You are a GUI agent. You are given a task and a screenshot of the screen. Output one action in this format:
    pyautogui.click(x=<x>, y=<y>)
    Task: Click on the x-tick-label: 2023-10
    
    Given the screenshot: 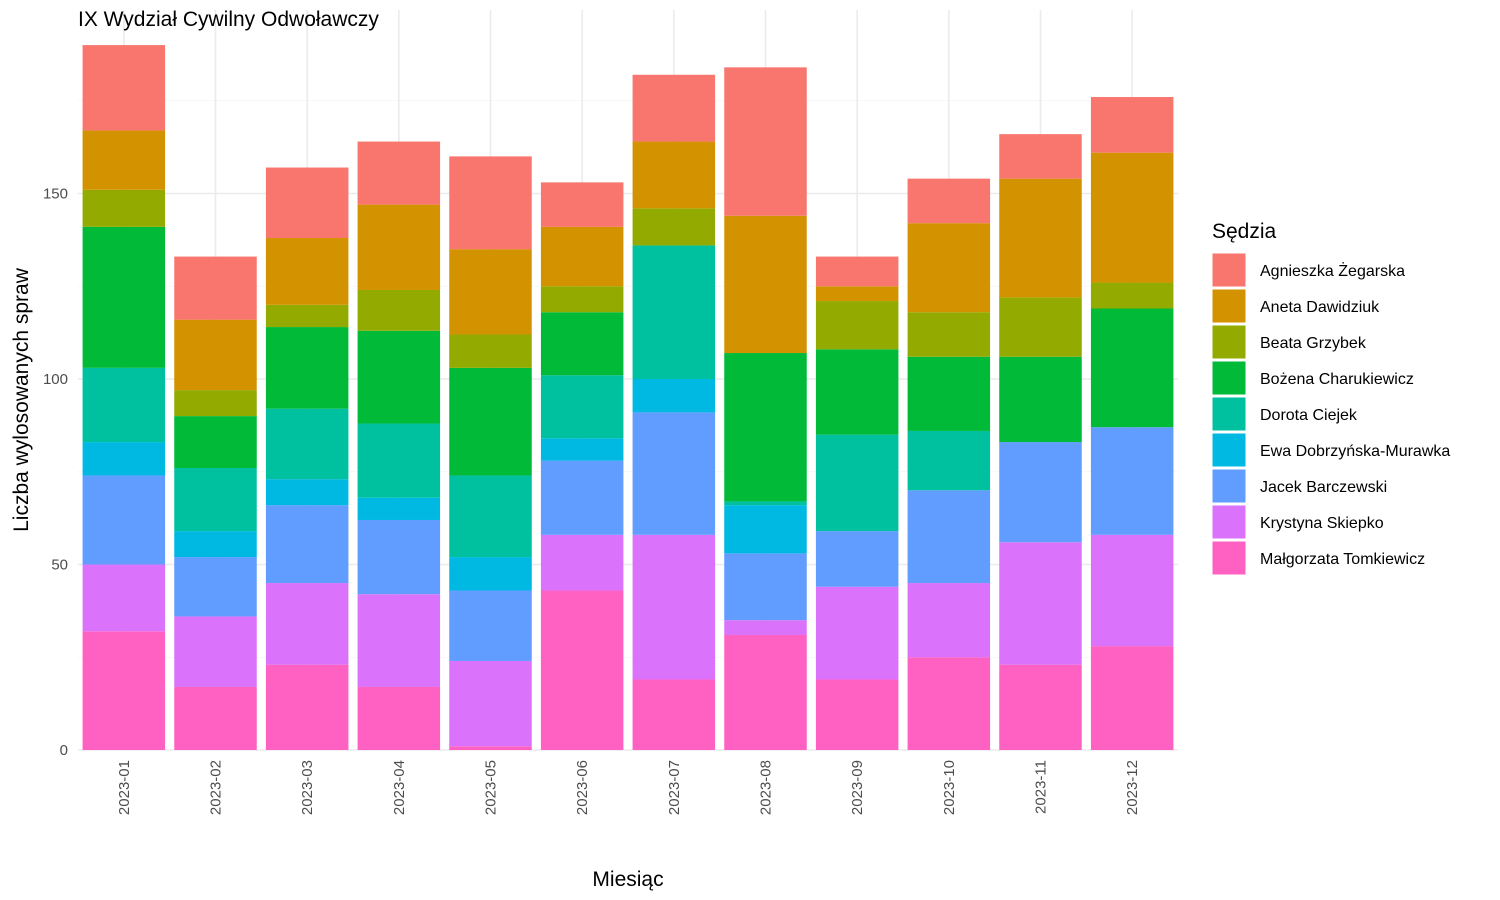 What is the action you would take?
    pyautogui.click(x=949, y=787)
    